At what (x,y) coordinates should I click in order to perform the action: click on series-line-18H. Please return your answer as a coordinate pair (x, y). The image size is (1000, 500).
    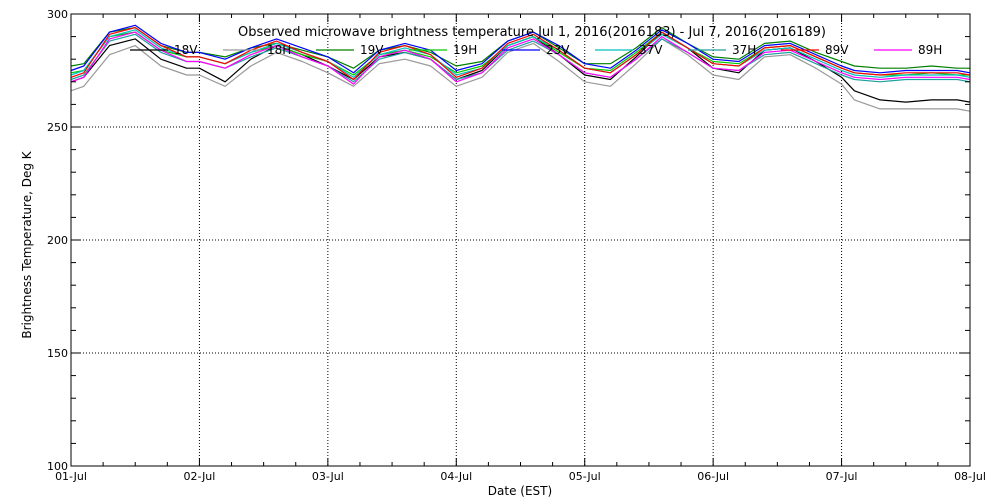
    Looking at the image, I should click on (520, 75).